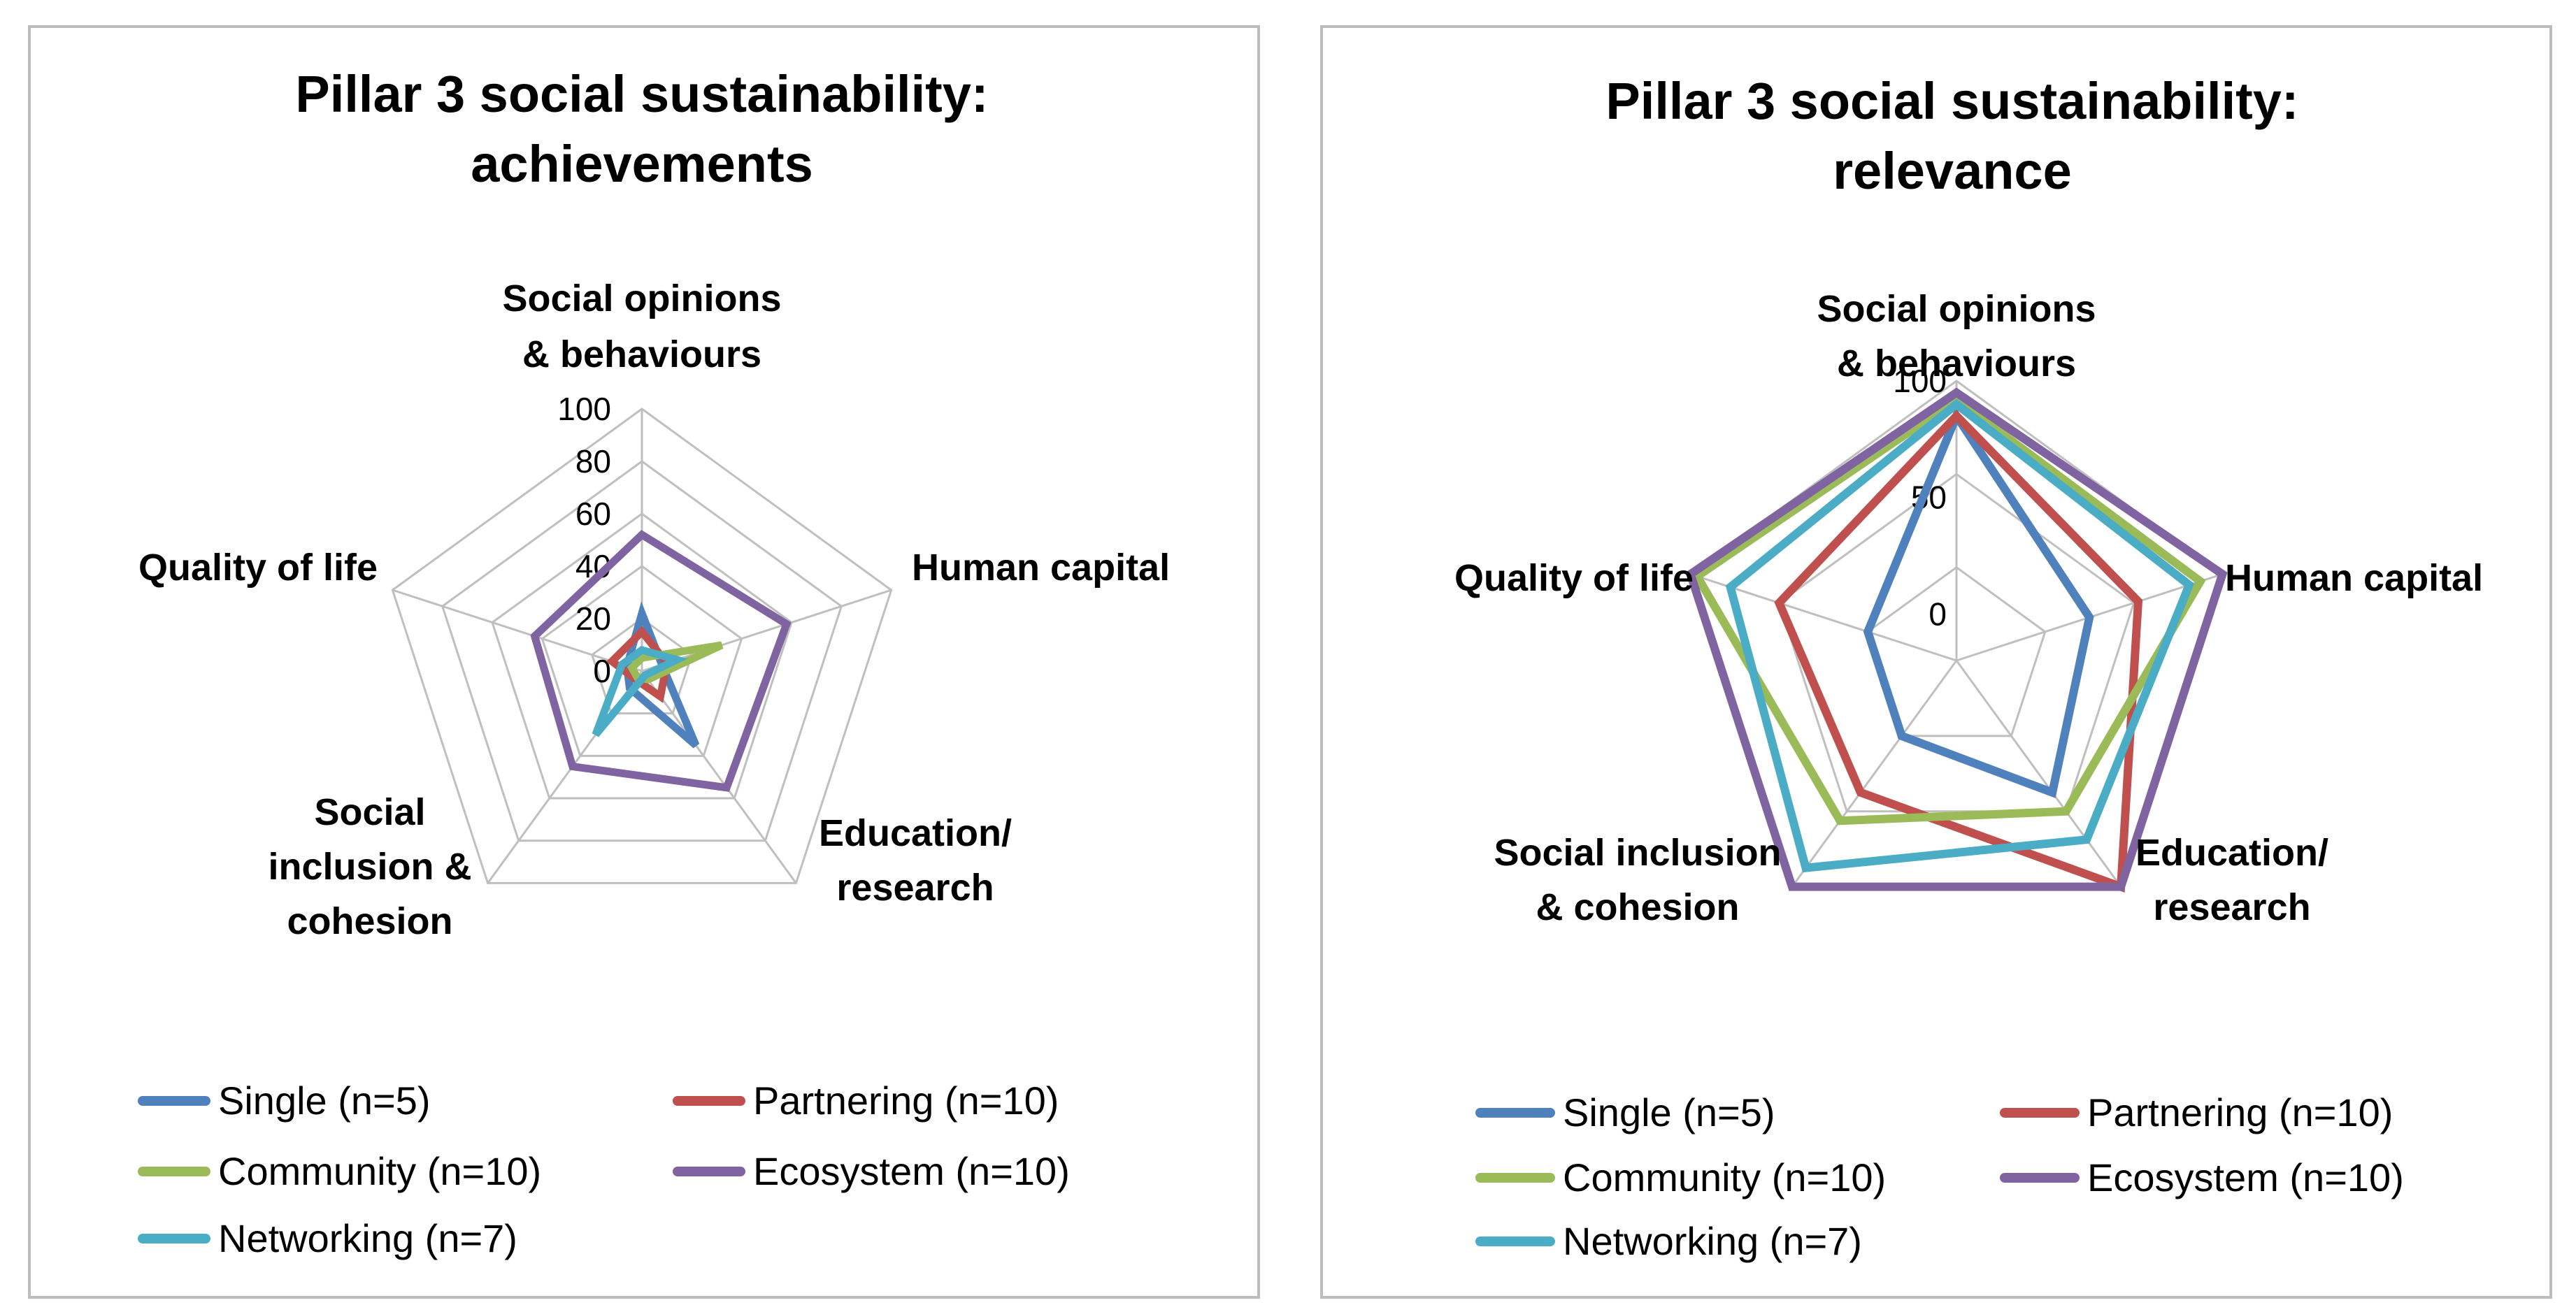  I want to click on tick-label: 20, so click(593, 618).